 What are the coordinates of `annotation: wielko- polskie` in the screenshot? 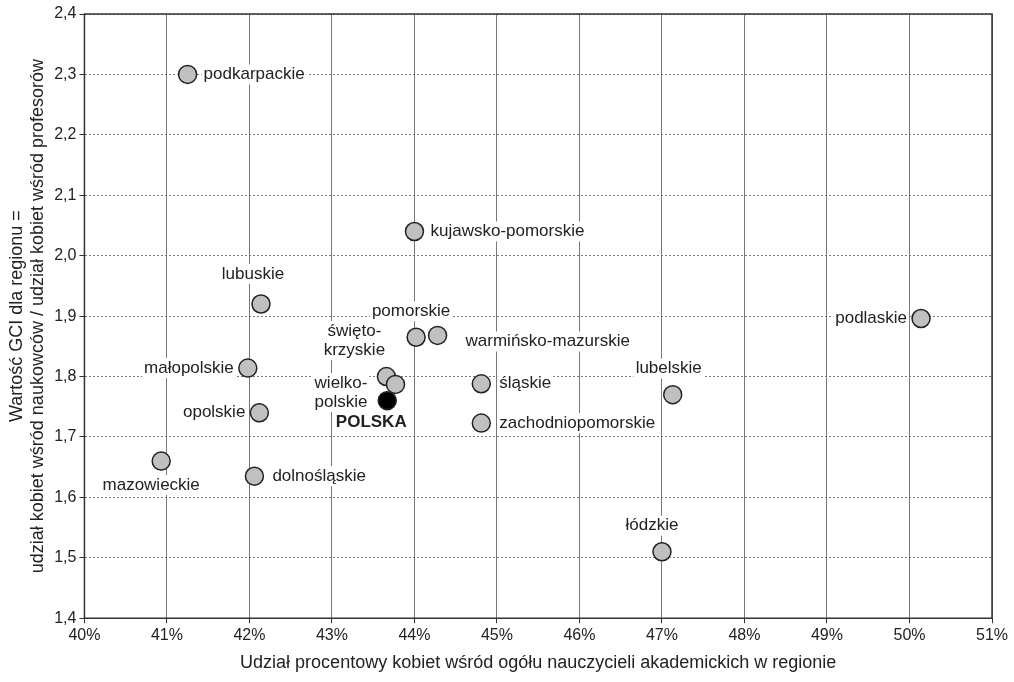 It's located at (340, 391).